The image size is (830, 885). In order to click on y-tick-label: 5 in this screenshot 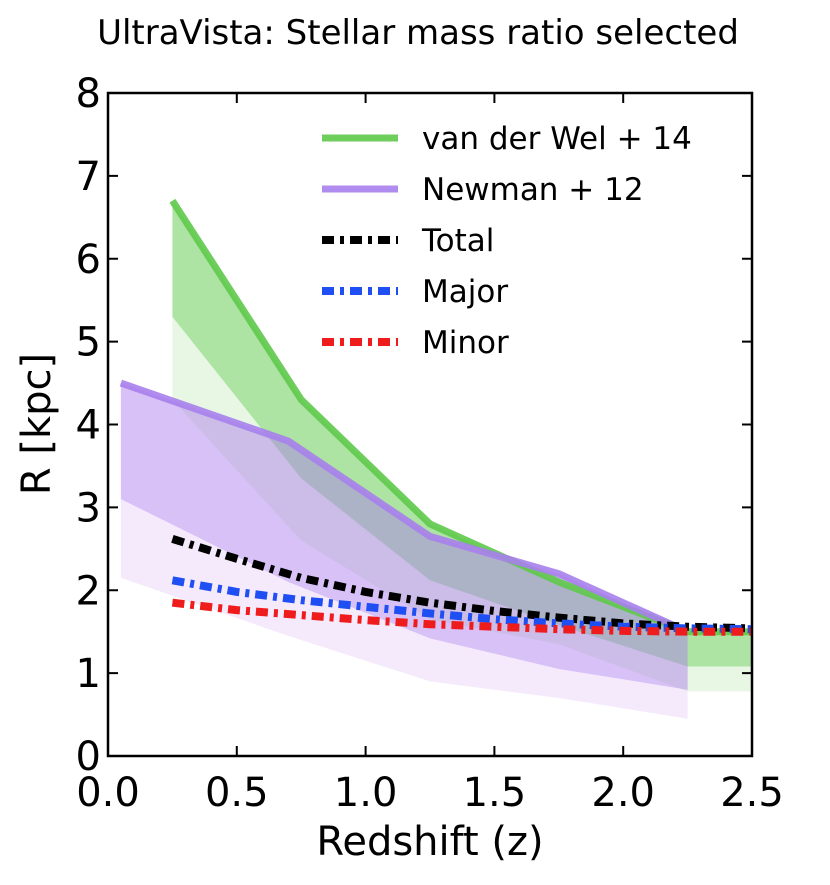, I will do `click(88, 343)`.